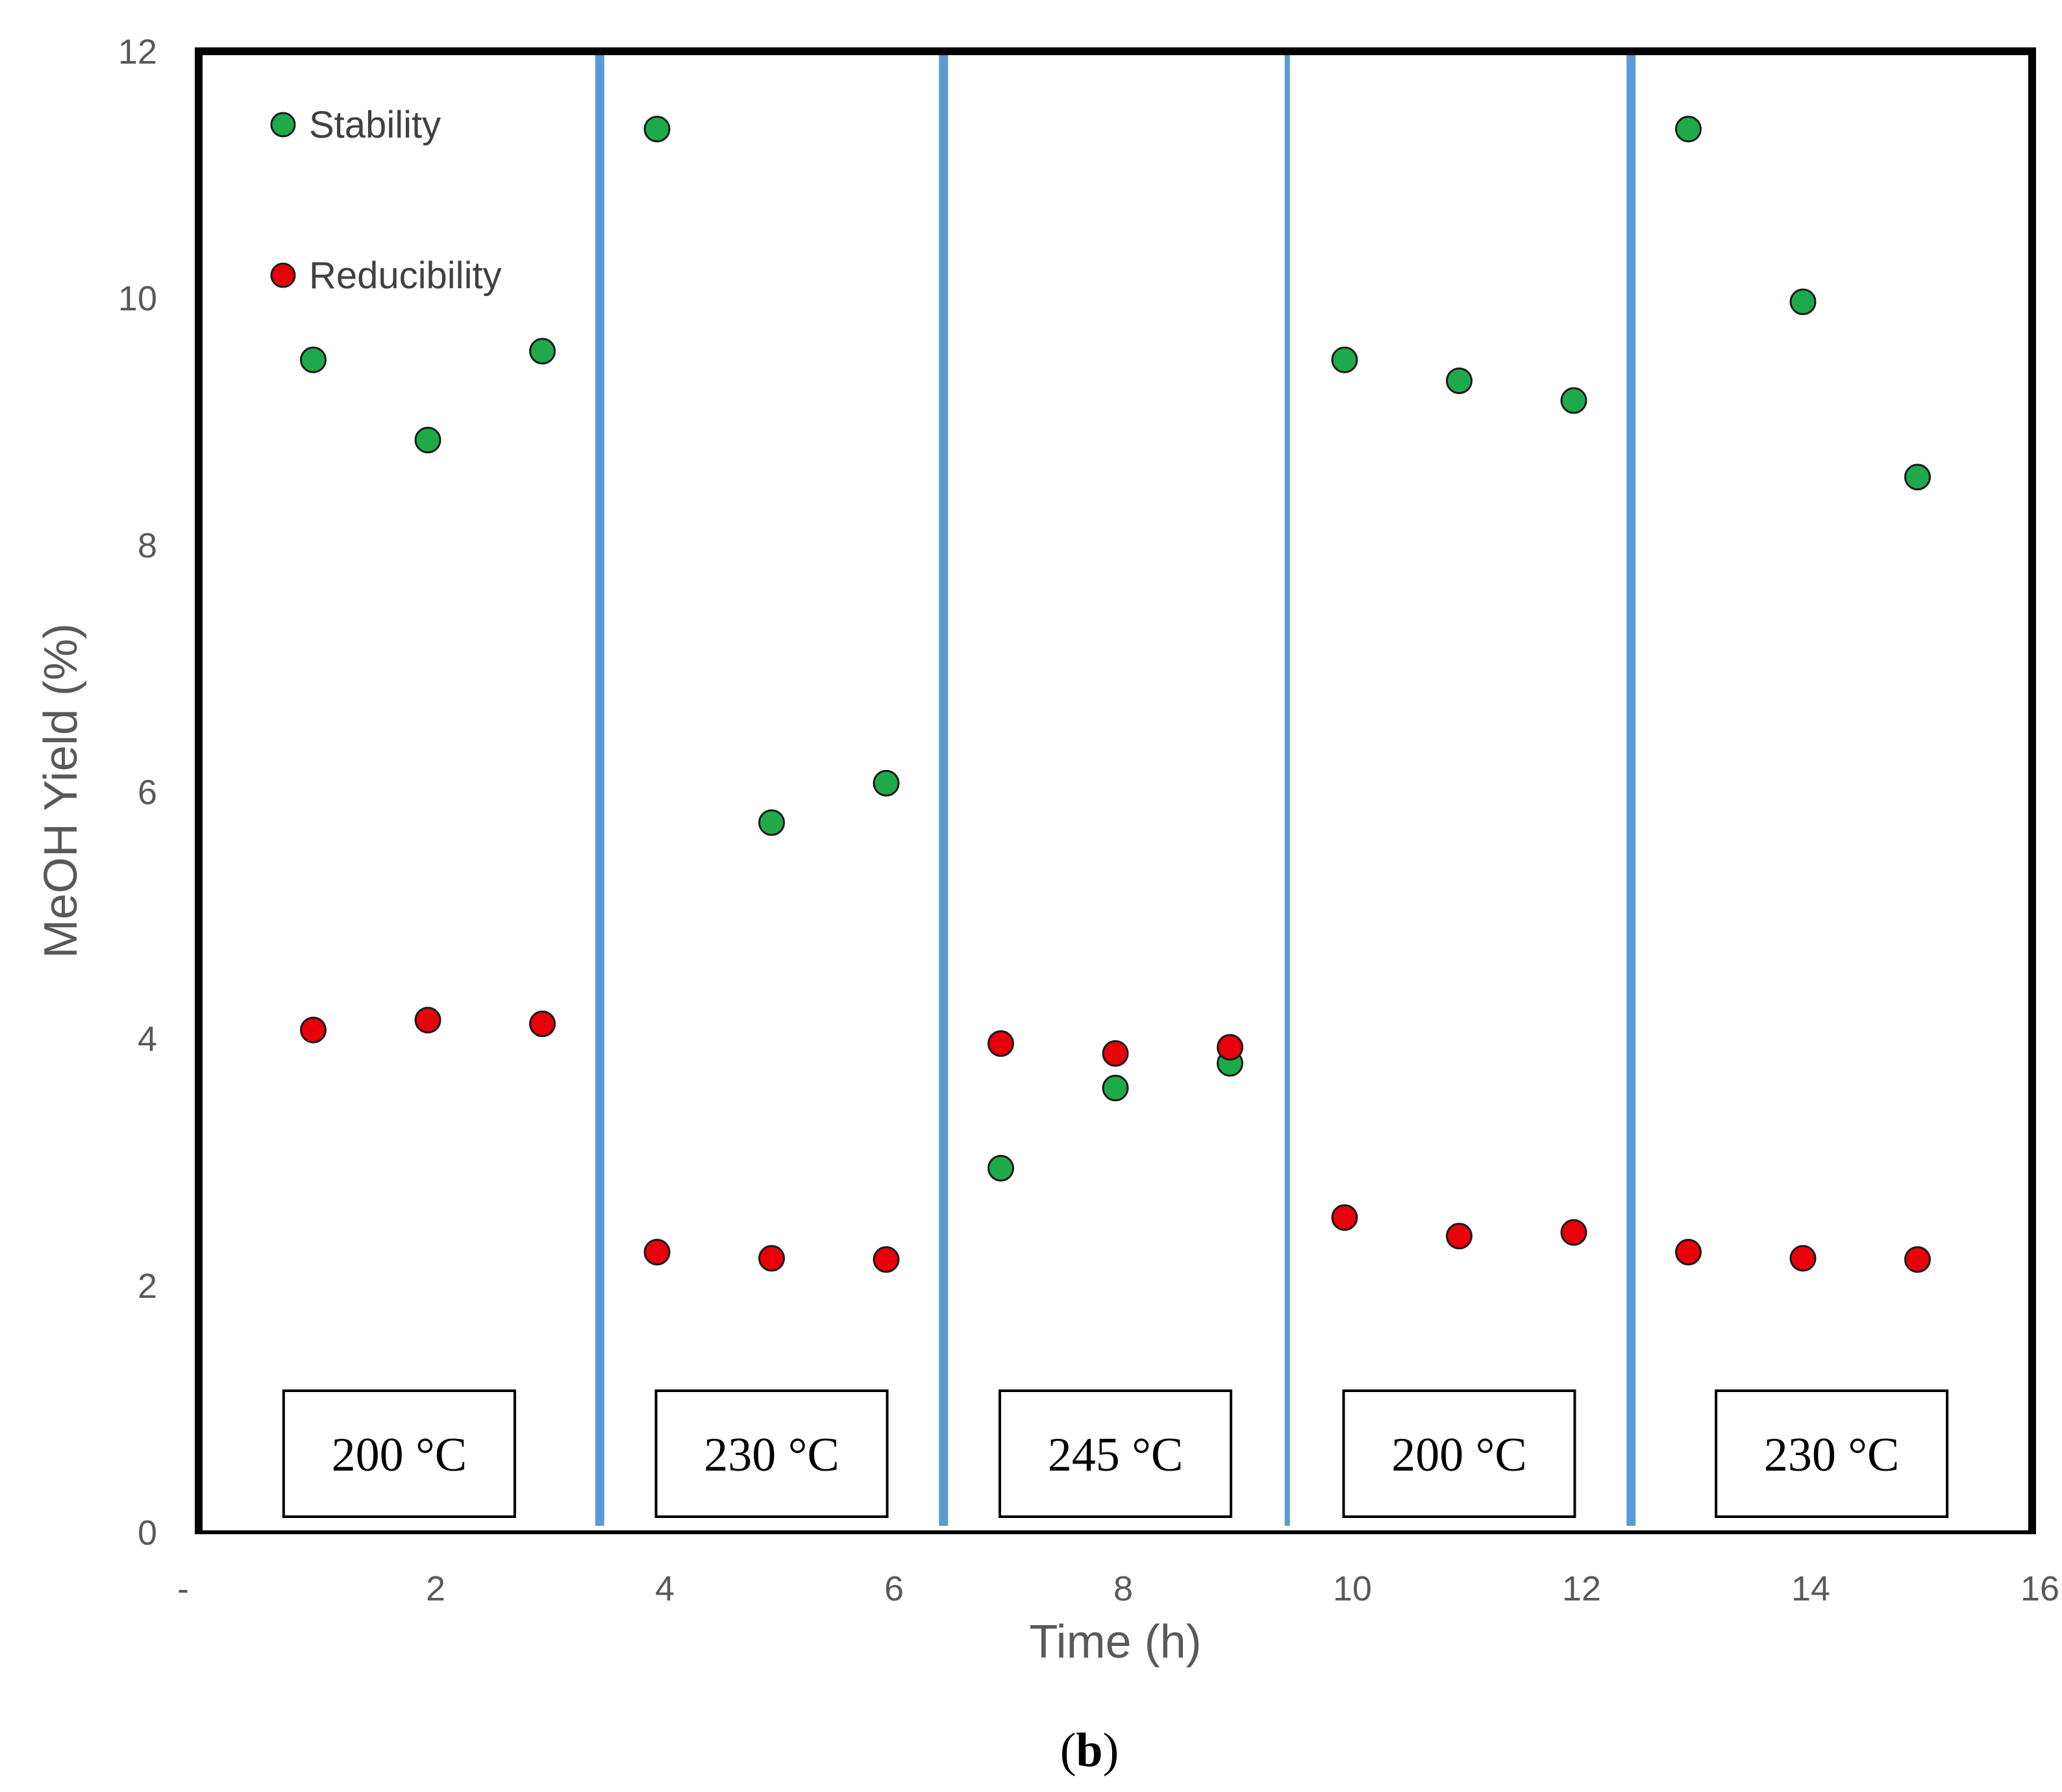 The image size is (2062, 1792). I want to click on x-tick-label: 16, so click(2039, 1588).